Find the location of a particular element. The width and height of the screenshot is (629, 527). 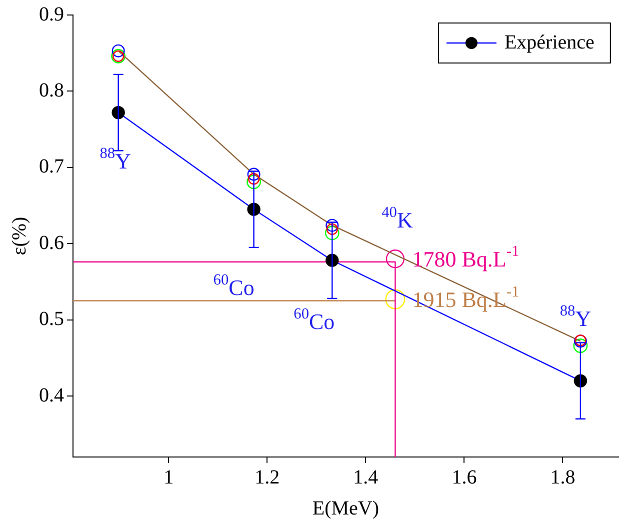

x-axis-title: E(MeV) is located at coordinates (346, 508).